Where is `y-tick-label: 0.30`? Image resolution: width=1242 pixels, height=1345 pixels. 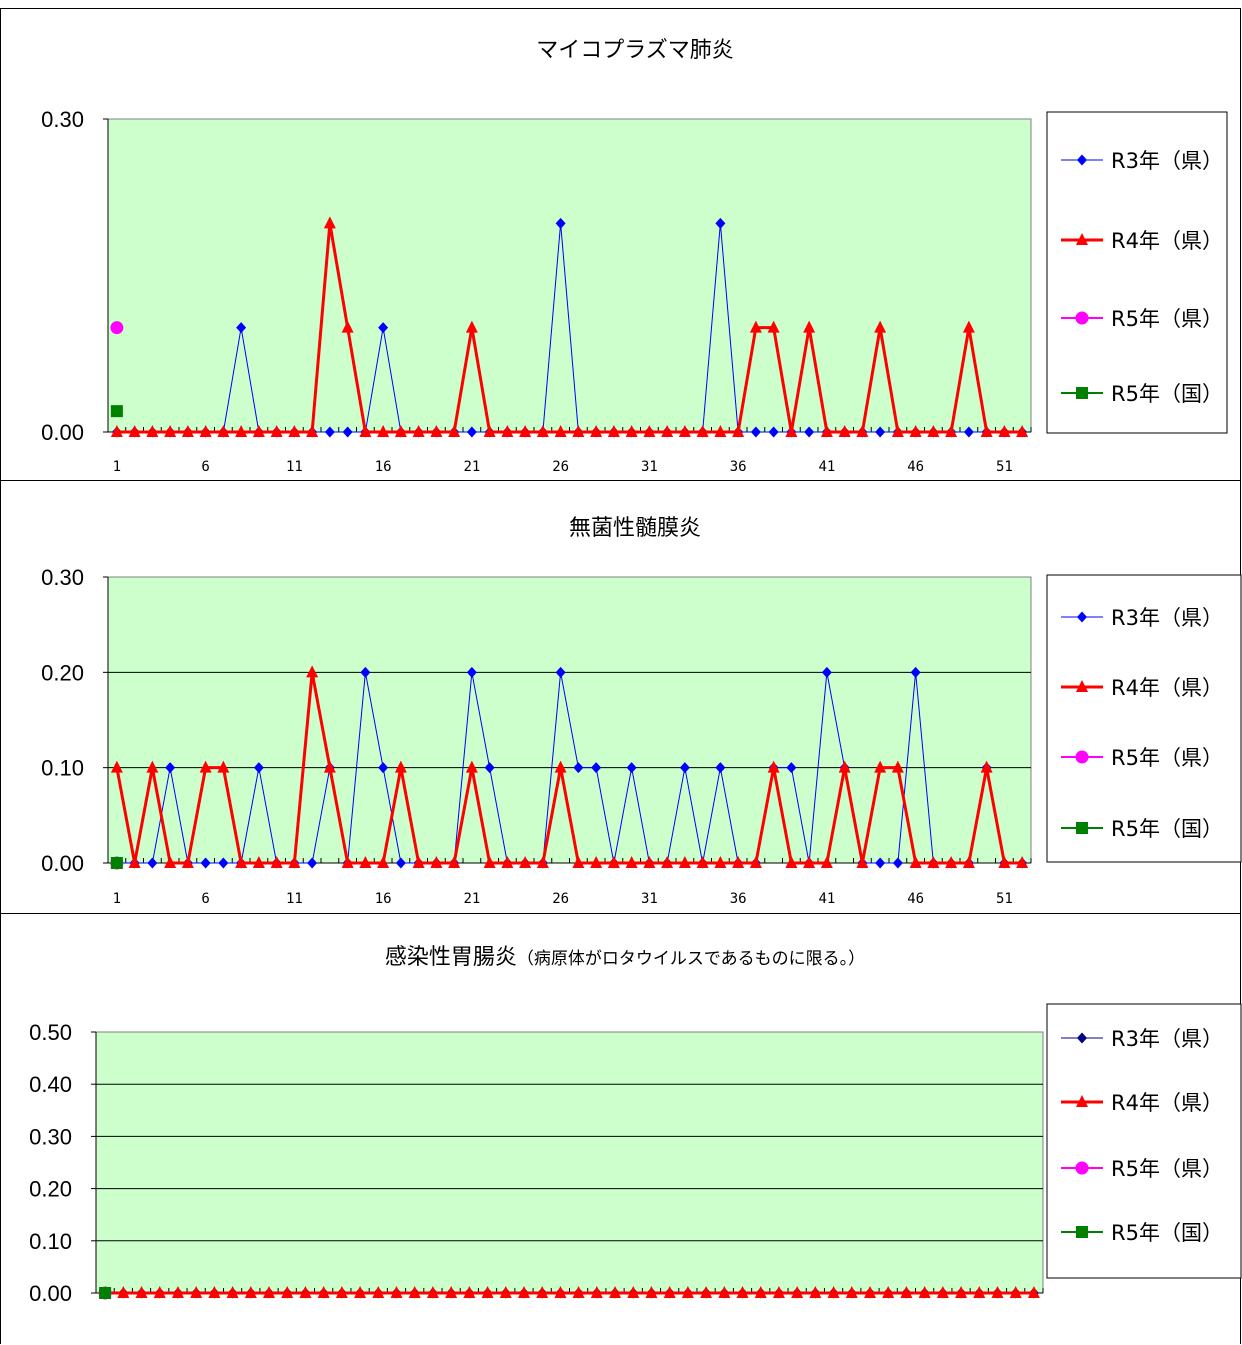 y-tick-label: 0.30 is located at coordinates (50, 1136).